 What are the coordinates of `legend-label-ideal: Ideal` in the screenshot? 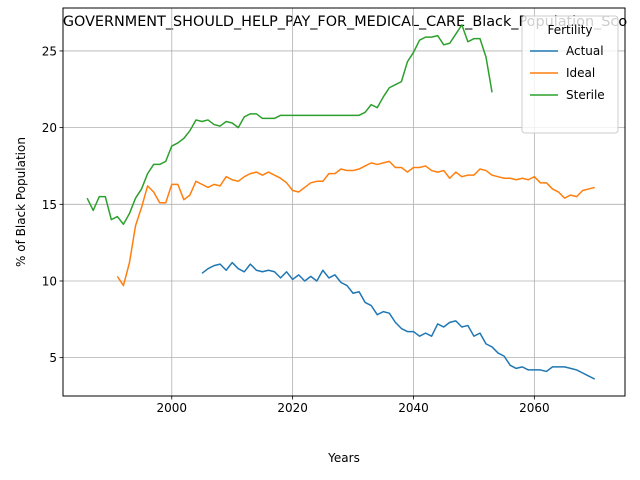 It's located at (580, 73).